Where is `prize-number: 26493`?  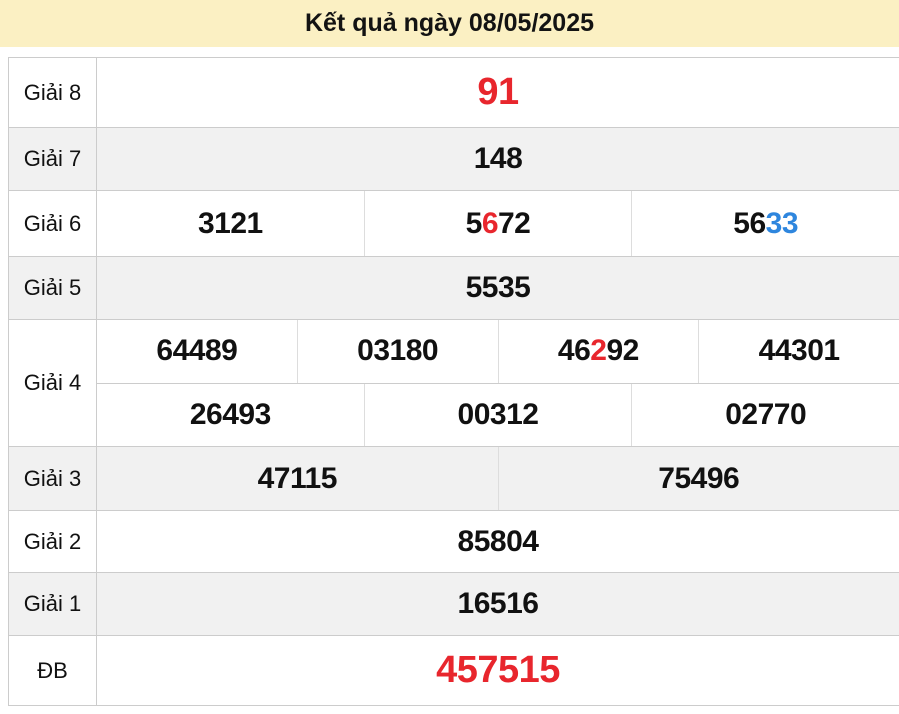 prize-number: 26493 is located at coordinates (230, 415).